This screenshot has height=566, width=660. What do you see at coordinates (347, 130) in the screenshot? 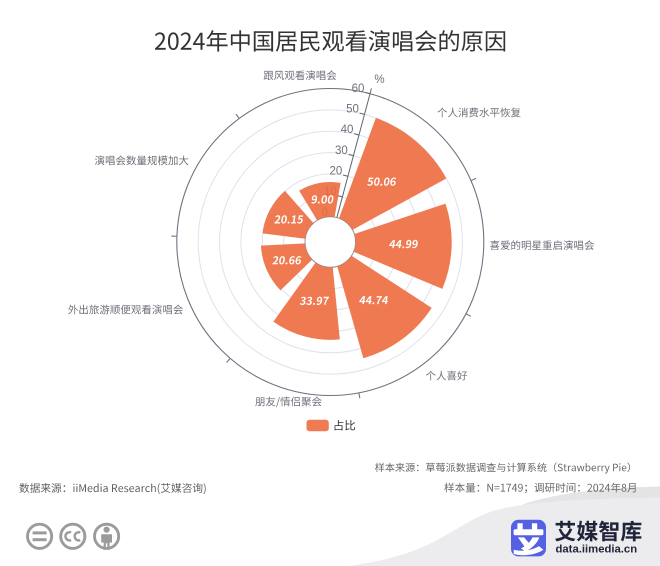
I see `svg-text: 40` at bounding box center [347, 130].